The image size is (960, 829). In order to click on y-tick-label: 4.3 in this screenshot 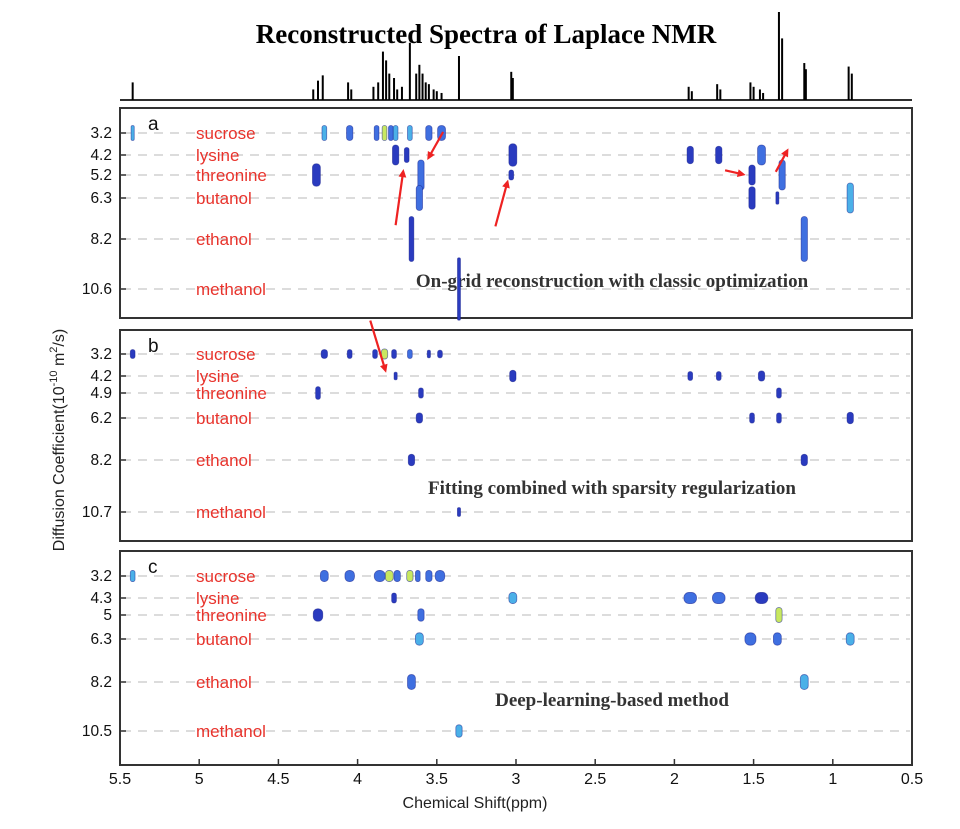, I will do `click(101, 598)`.